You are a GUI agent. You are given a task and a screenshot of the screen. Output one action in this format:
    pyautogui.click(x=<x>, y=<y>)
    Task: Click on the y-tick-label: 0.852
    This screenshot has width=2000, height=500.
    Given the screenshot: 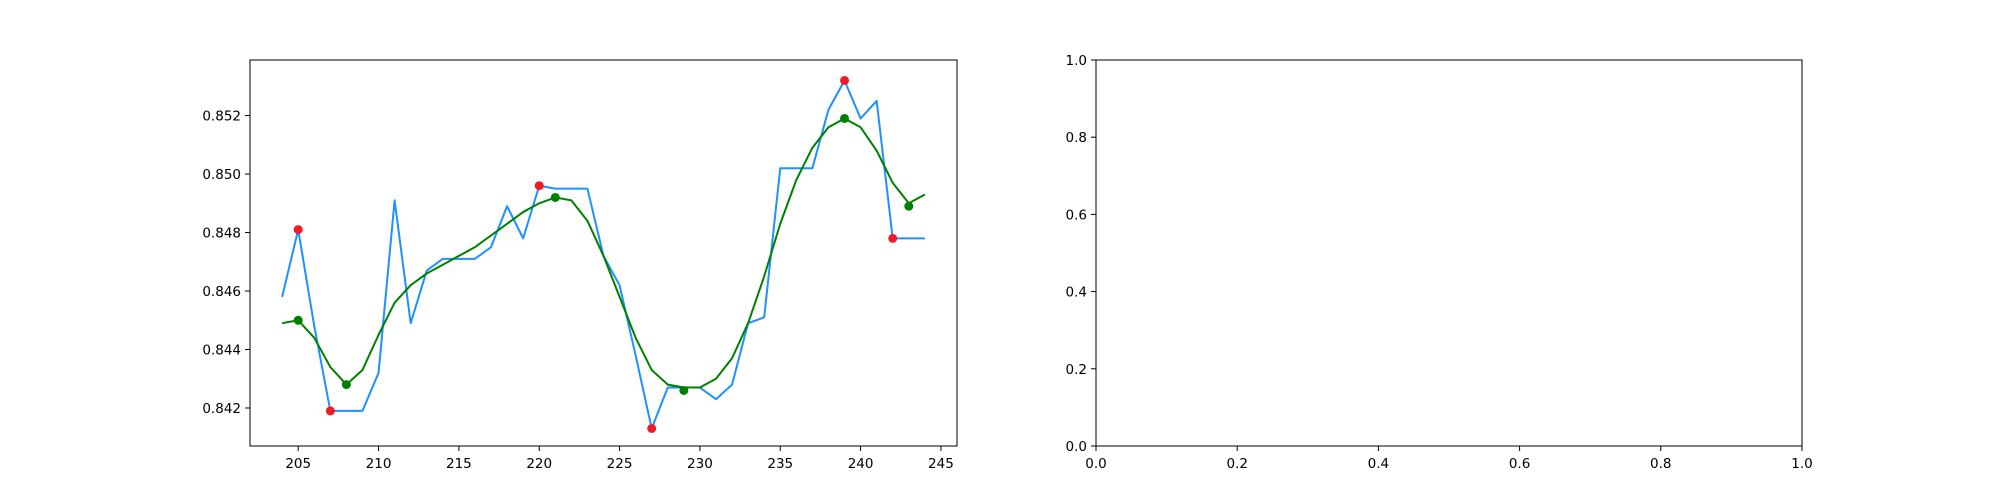 What is the action you would take?
    pyautogui.click(x=221, y=117)
    